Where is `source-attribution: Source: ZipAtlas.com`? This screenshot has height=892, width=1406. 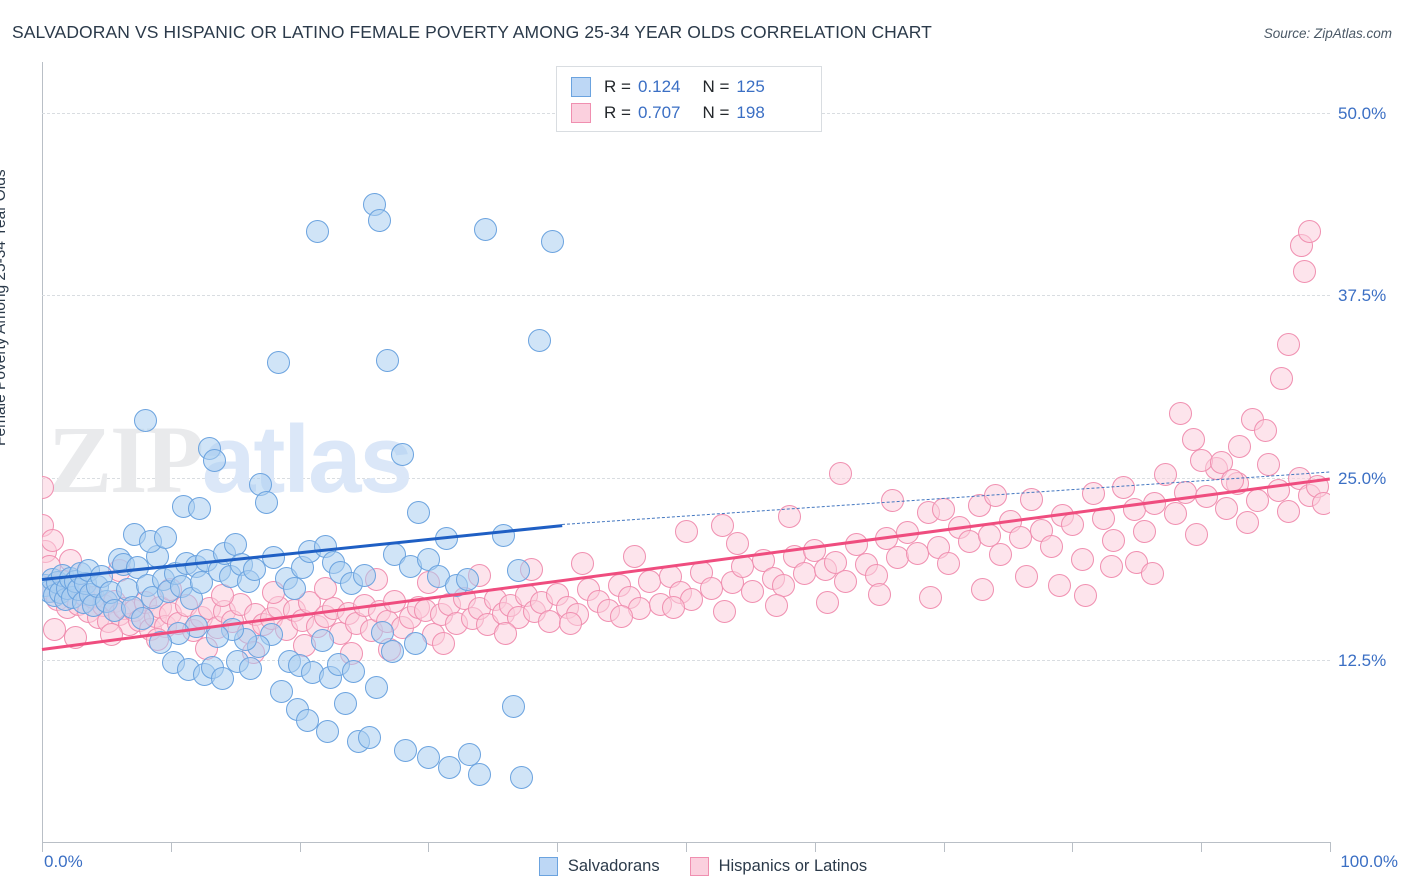 source-attribution: Source: ZipAtlas.com is located at coordinates (1327, 33).